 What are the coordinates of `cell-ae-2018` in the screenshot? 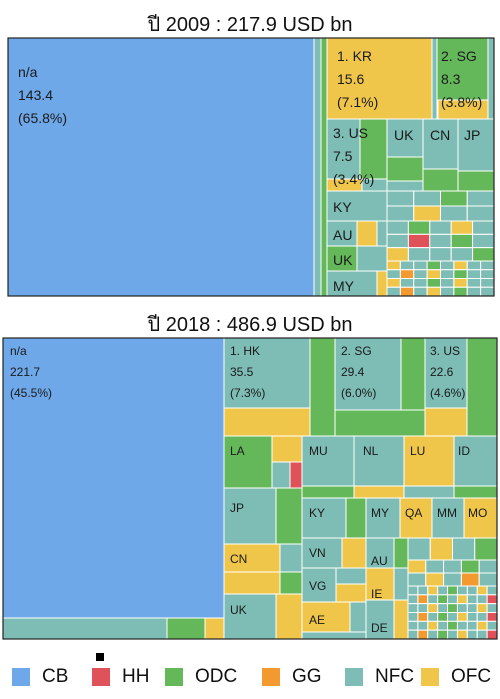 It's located at (326, 617).